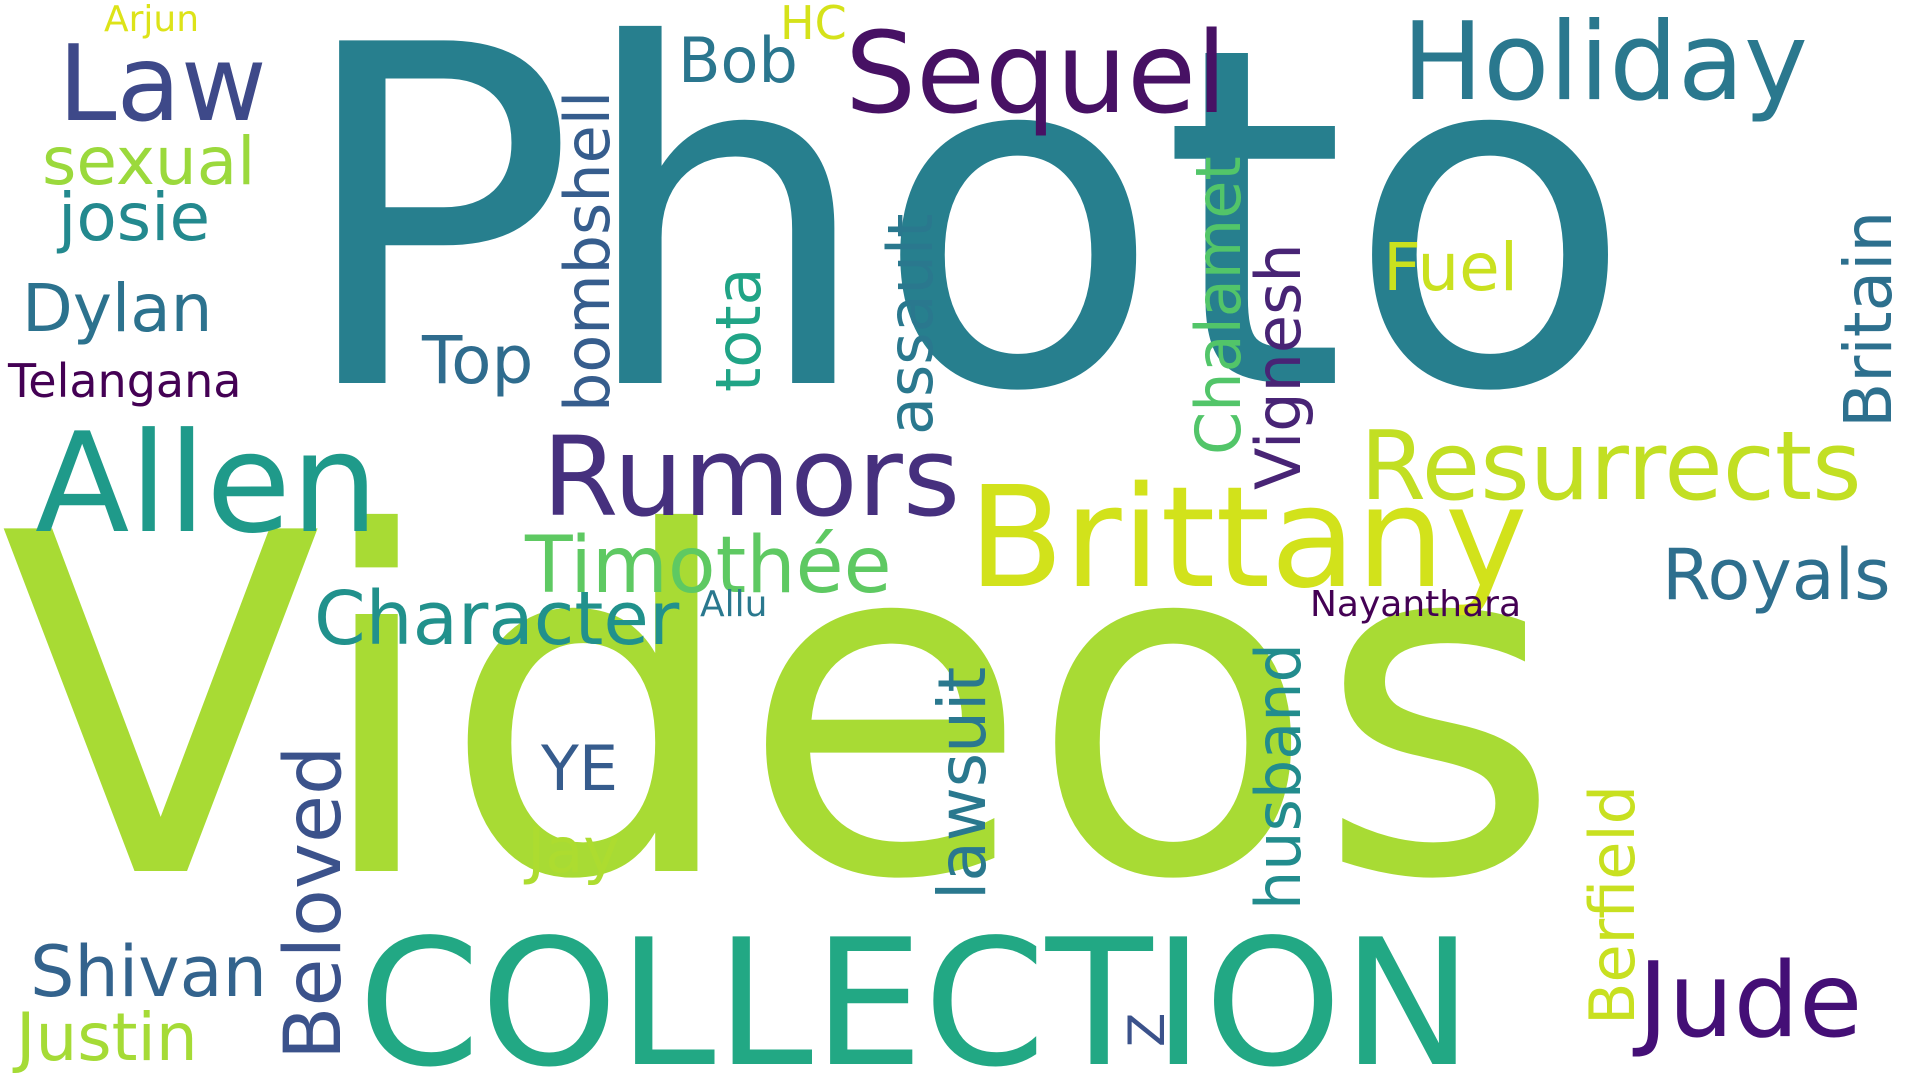 This screenshot has height=1080, width=1920. What do you see at coordinates (738, 329) in the screenshot?
I see `word-tota: tota` at bounding box center [738, 329].